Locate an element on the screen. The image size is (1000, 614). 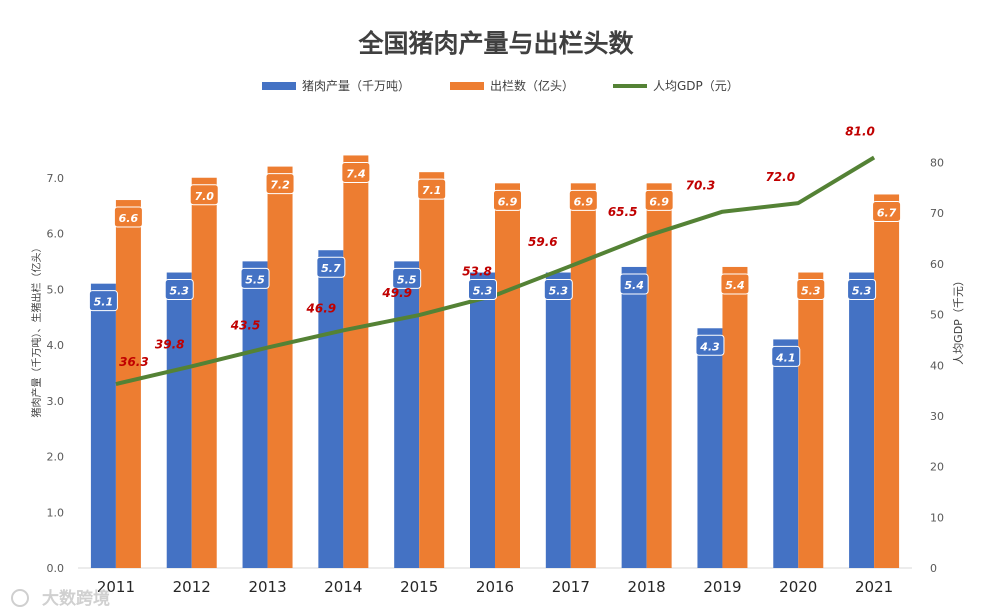
gdp-value-label: 70.3 is located at coordinates (701, 186).